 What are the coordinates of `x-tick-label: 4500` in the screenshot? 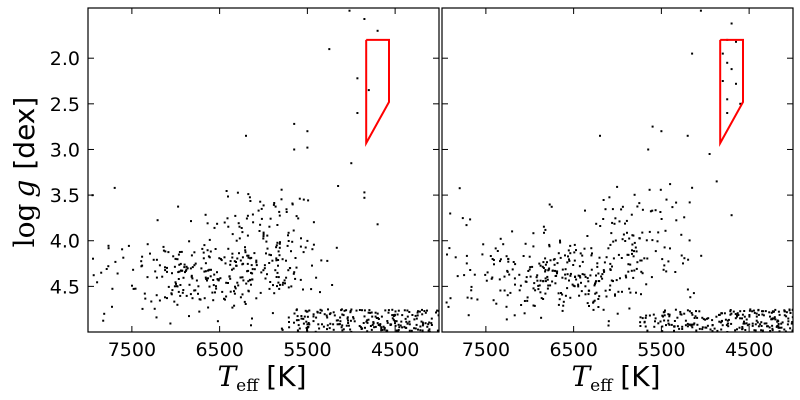 It's located at (749, 350).